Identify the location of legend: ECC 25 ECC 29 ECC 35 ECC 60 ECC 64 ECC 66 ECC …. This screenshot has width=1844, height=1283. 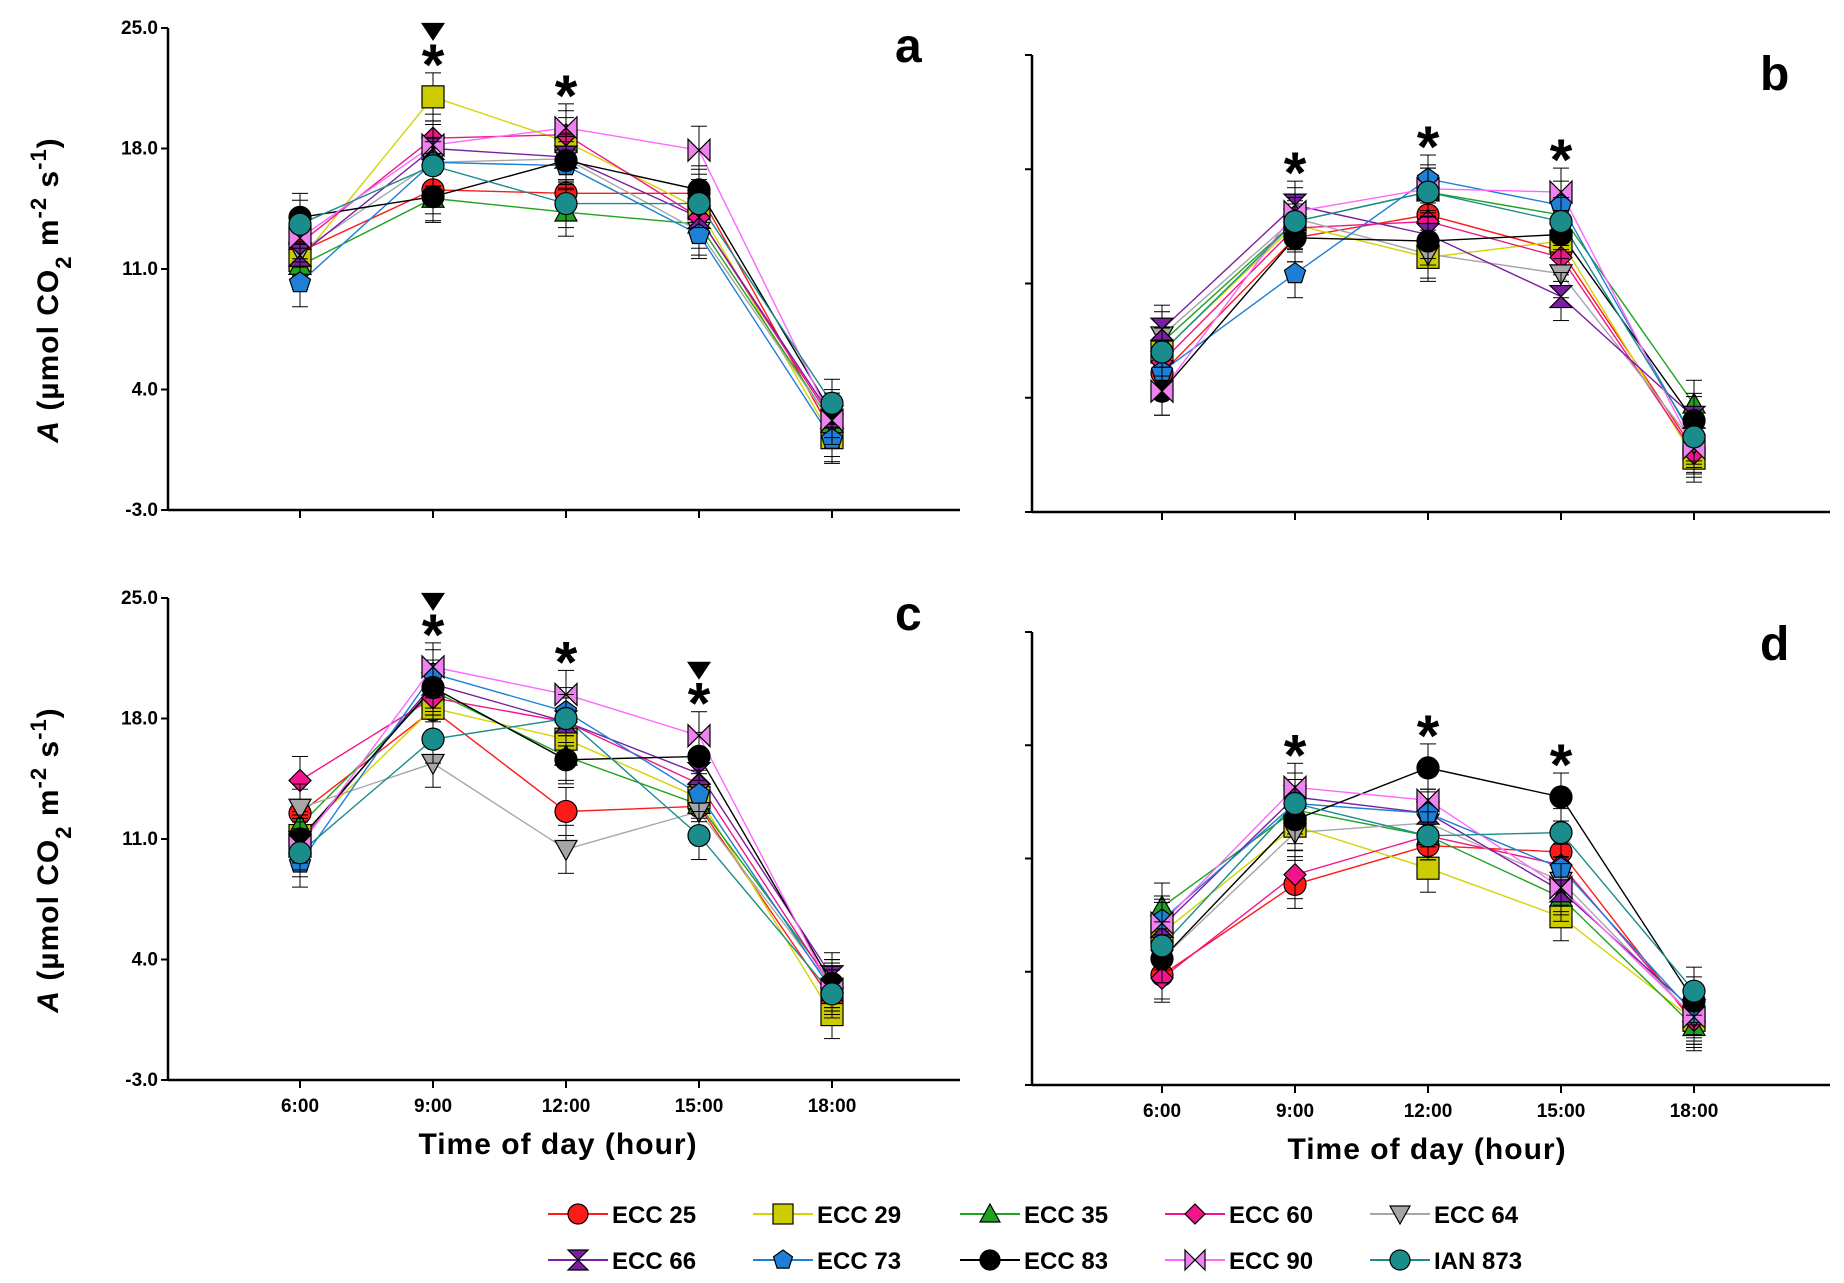
(1035, 1238).